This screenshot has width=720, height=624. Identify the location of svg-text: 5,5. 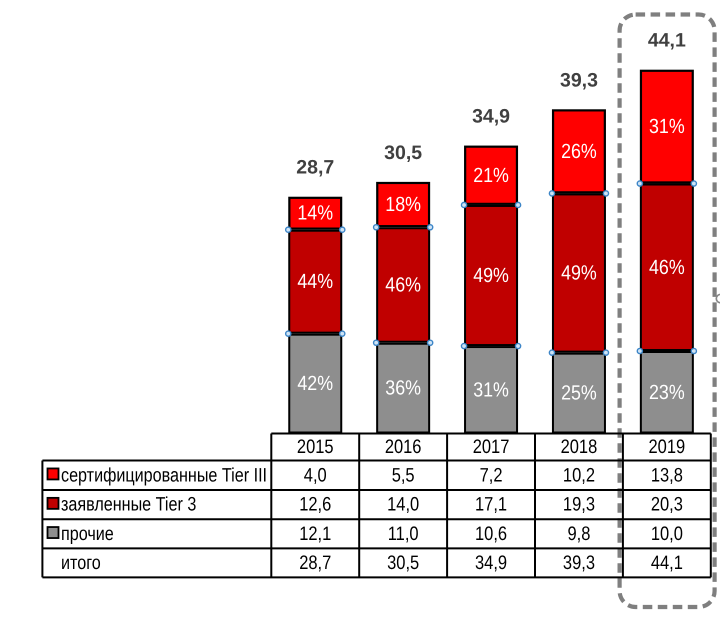
(403, 475).